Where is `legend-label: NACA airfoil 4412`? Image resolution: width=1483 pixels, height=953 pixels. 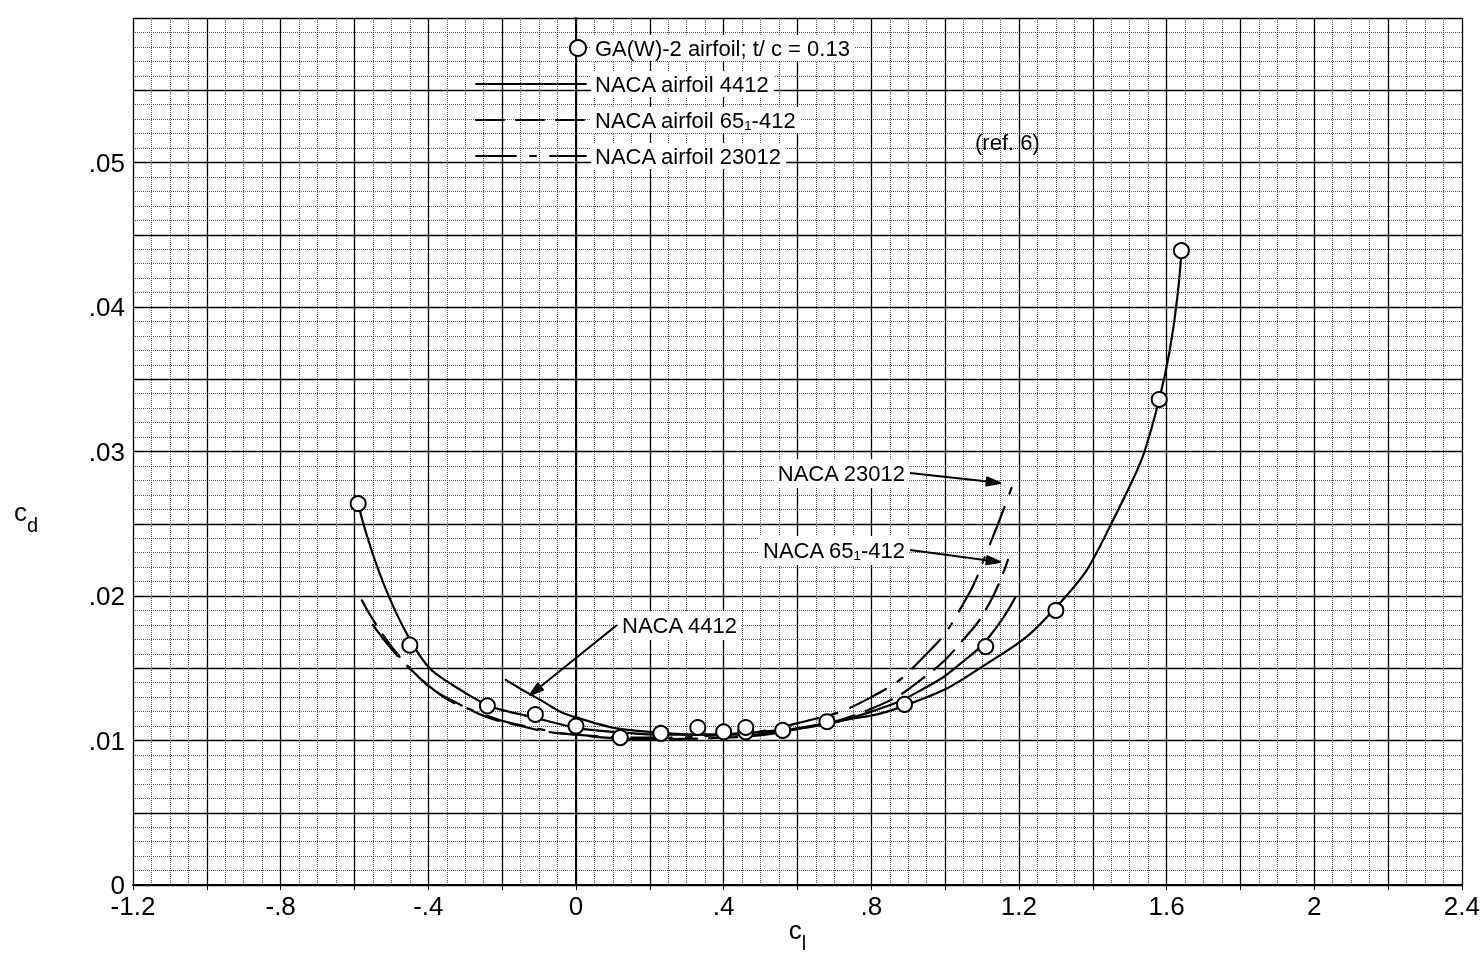
legend-label: NACA airfoil 4412 is located at coordinates (682, 84).